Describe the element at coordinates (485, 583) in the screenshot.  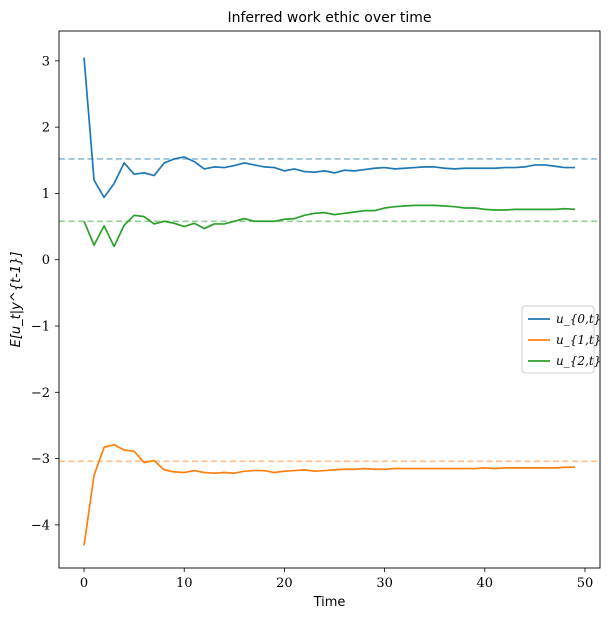
I see `x-tick-label: 40` at that location.